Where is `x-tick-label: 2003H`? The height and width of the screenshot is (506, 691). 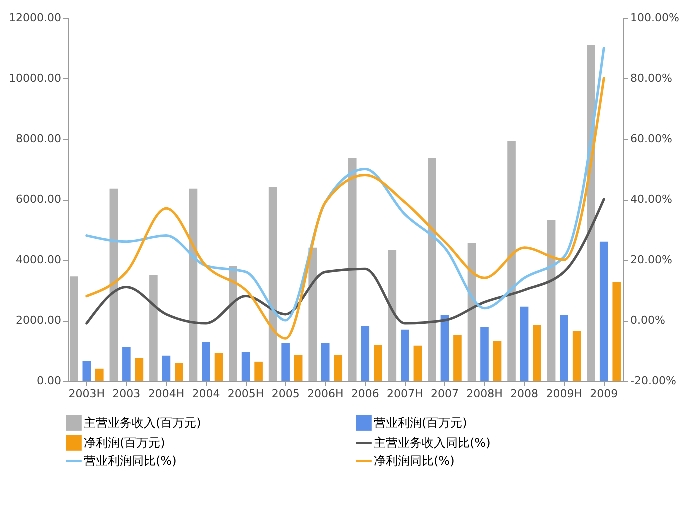
x-tick-label: 2003H is located at coordinates (87, 394).